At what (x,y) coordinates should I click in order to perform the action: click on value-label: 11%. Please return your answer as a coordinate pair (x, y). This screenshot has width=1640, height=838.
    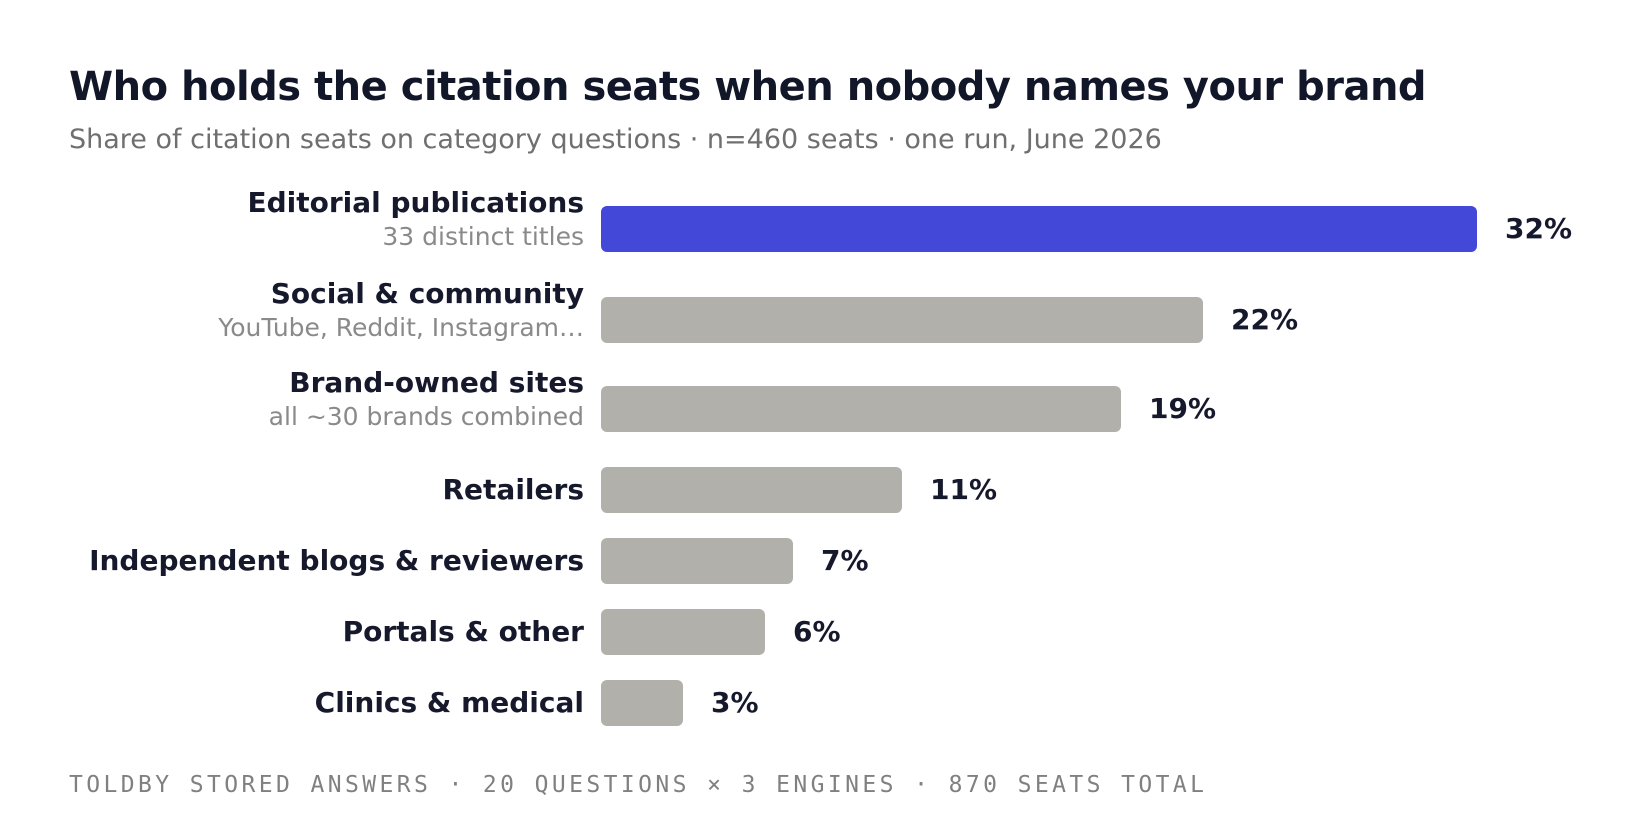
    Looking at the image, I should click on (964, 489).